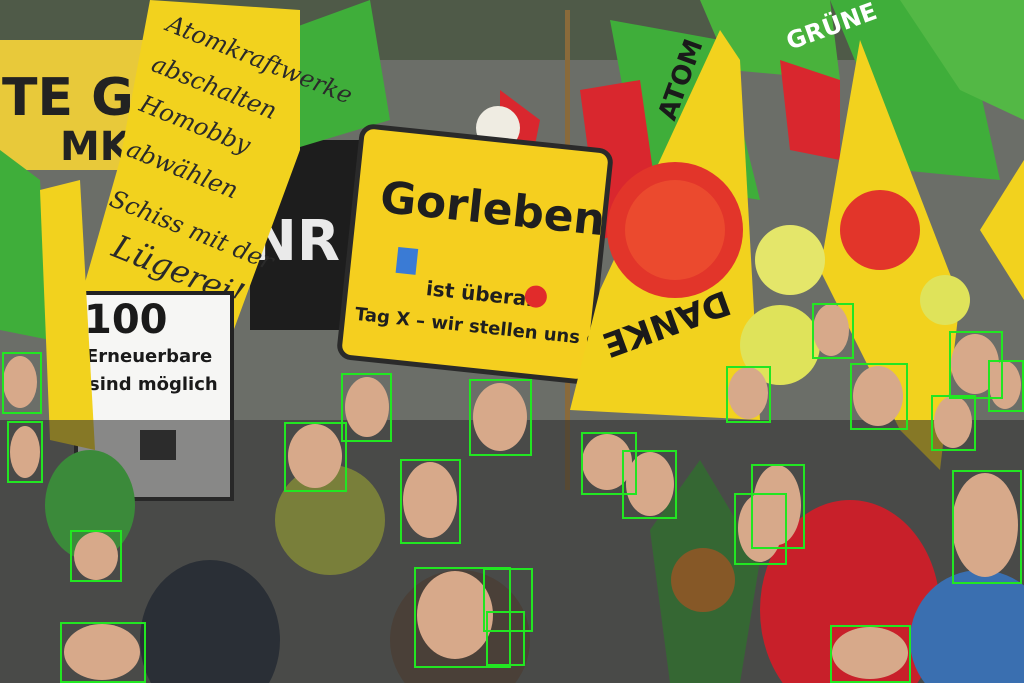 The height and width of the screenshot is (683, 1024). I want to click on white-sign-line1: Erneuerbare, so click(149, 356).